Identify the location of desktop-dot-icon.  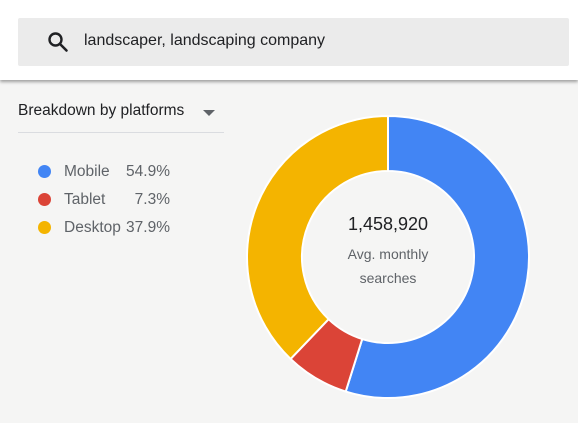
(44, 227).